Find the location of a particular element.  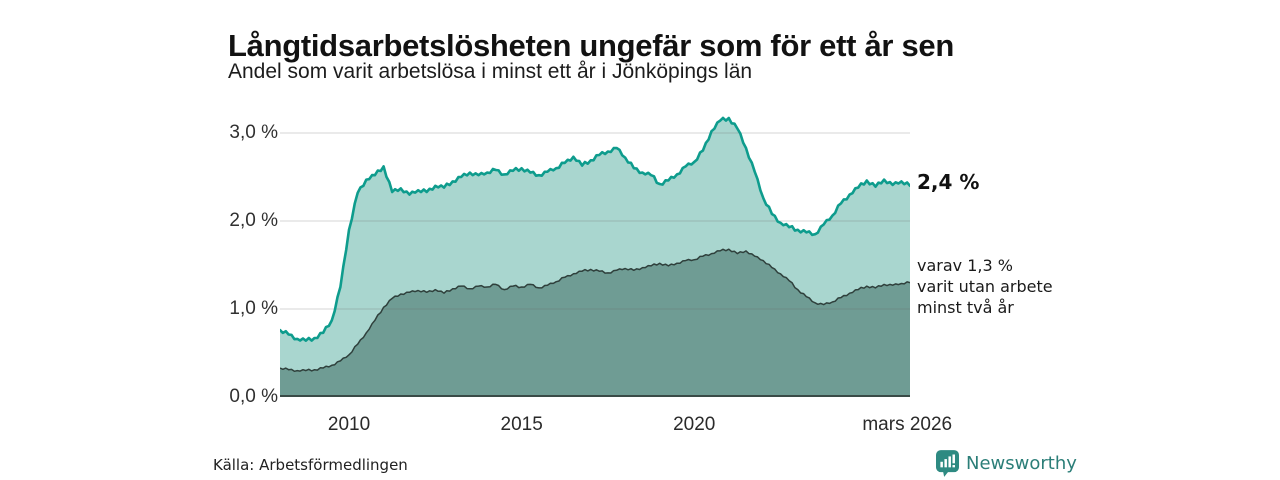

y-tick-label: 1,0 % is located at coordinates (253, 308).